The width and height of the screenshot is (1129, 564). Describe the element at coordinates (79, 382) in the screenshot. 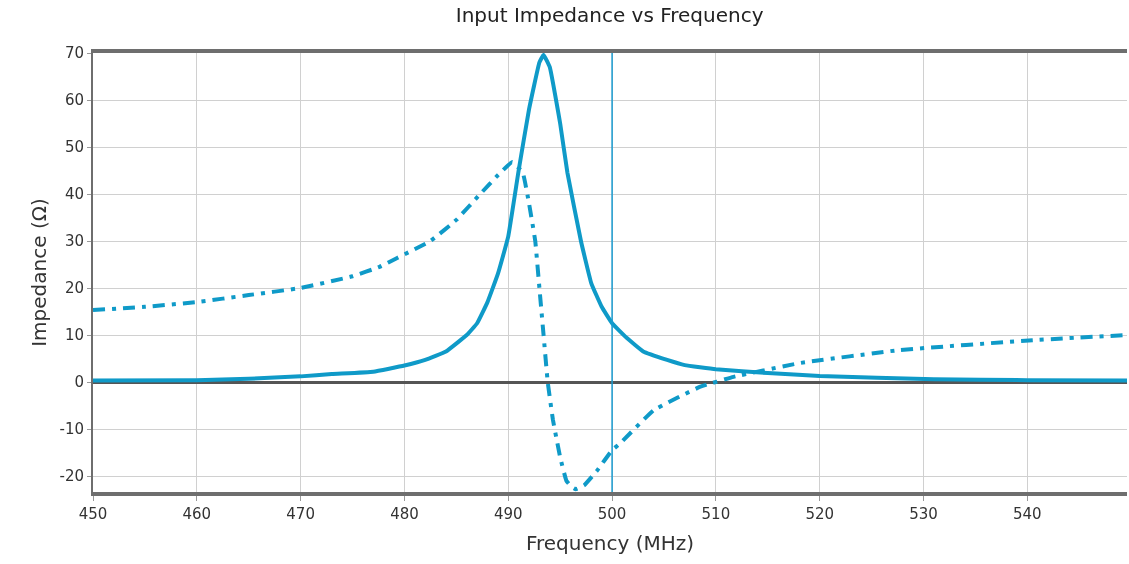

I see `y-tick-label: 0` at that location.